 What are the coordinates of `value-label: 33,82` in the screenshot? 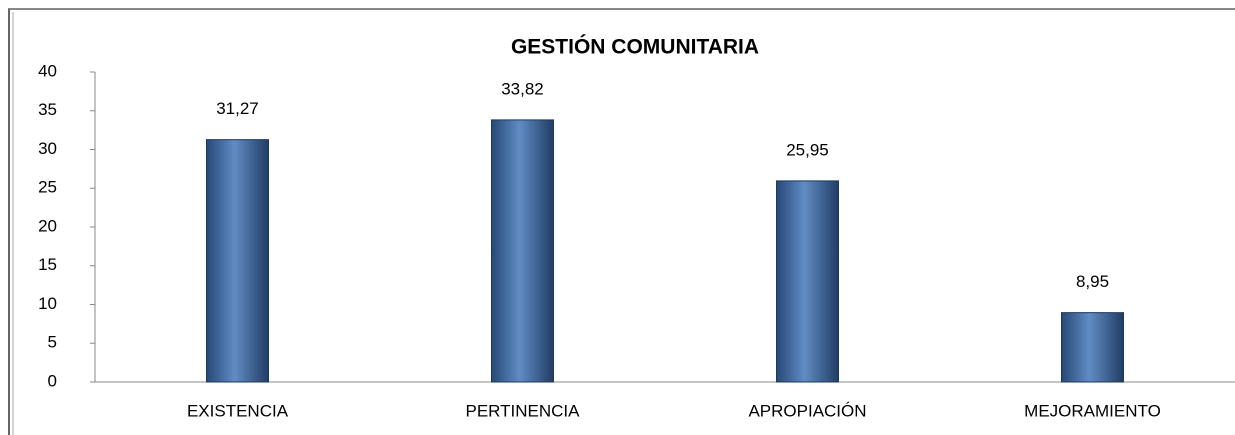 It's located at (522, 88).